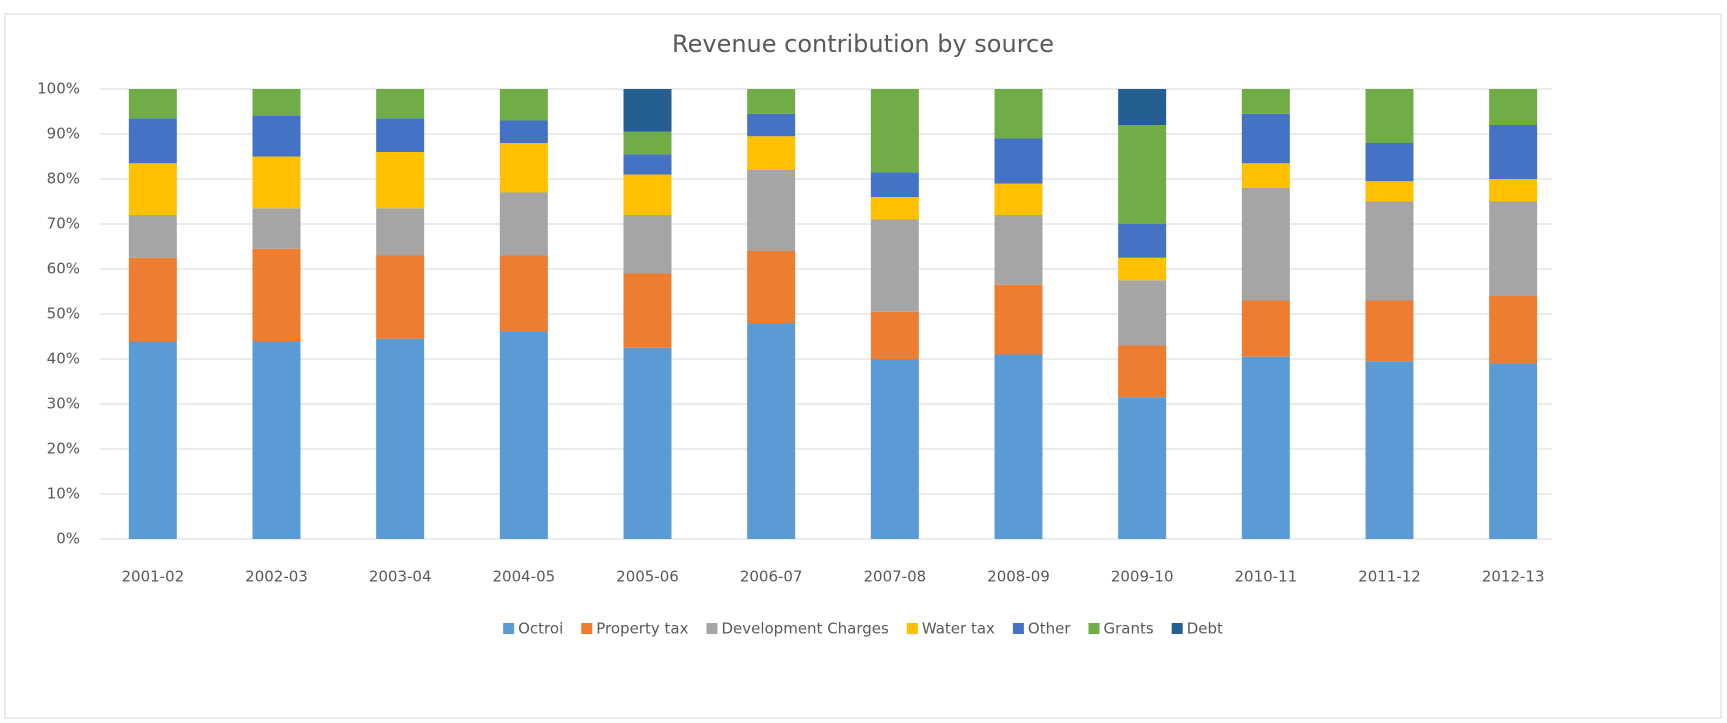 This screenshot has height=723, width=1727. Describe the element at coordinates (771, 577) in the screenshot. I see `x-tick-label: 2006-07` at that location.